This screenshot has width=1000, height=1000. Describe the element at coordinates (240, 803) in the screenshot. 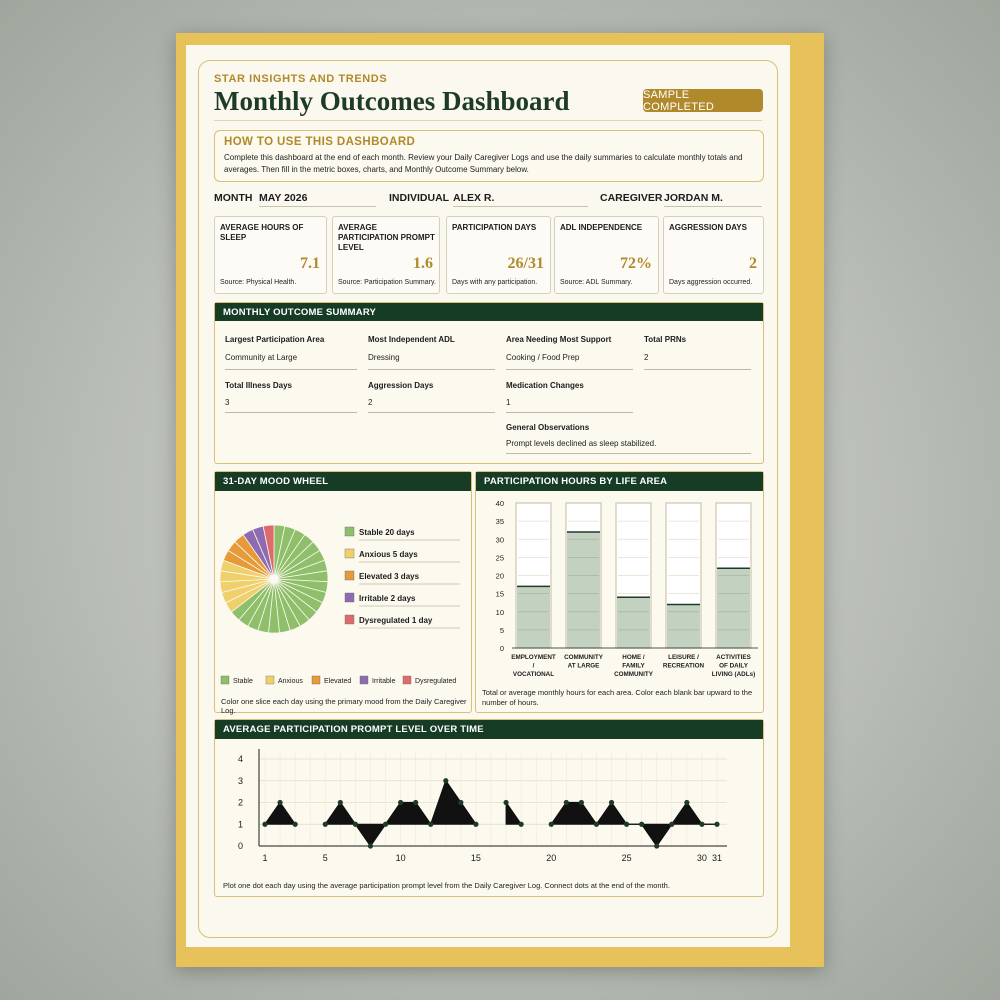

I see `y-tick-label: 2` at that location.